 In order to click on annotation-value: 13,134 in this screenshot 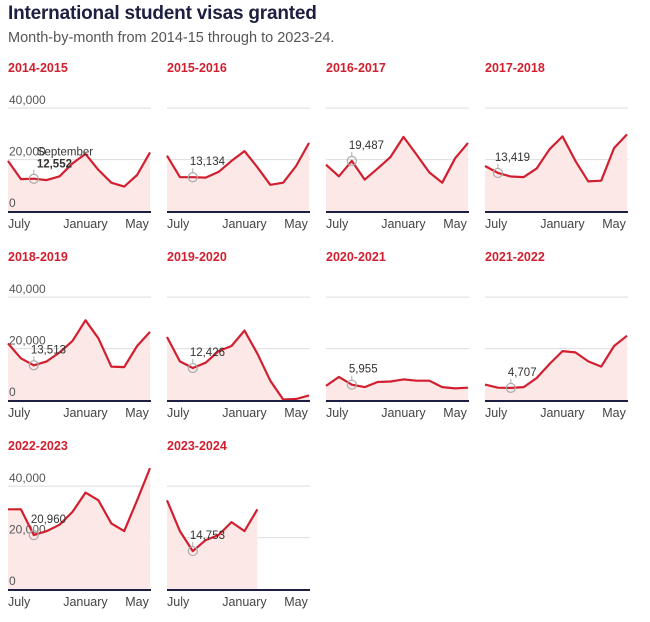, I will do `click(208, 162)`.